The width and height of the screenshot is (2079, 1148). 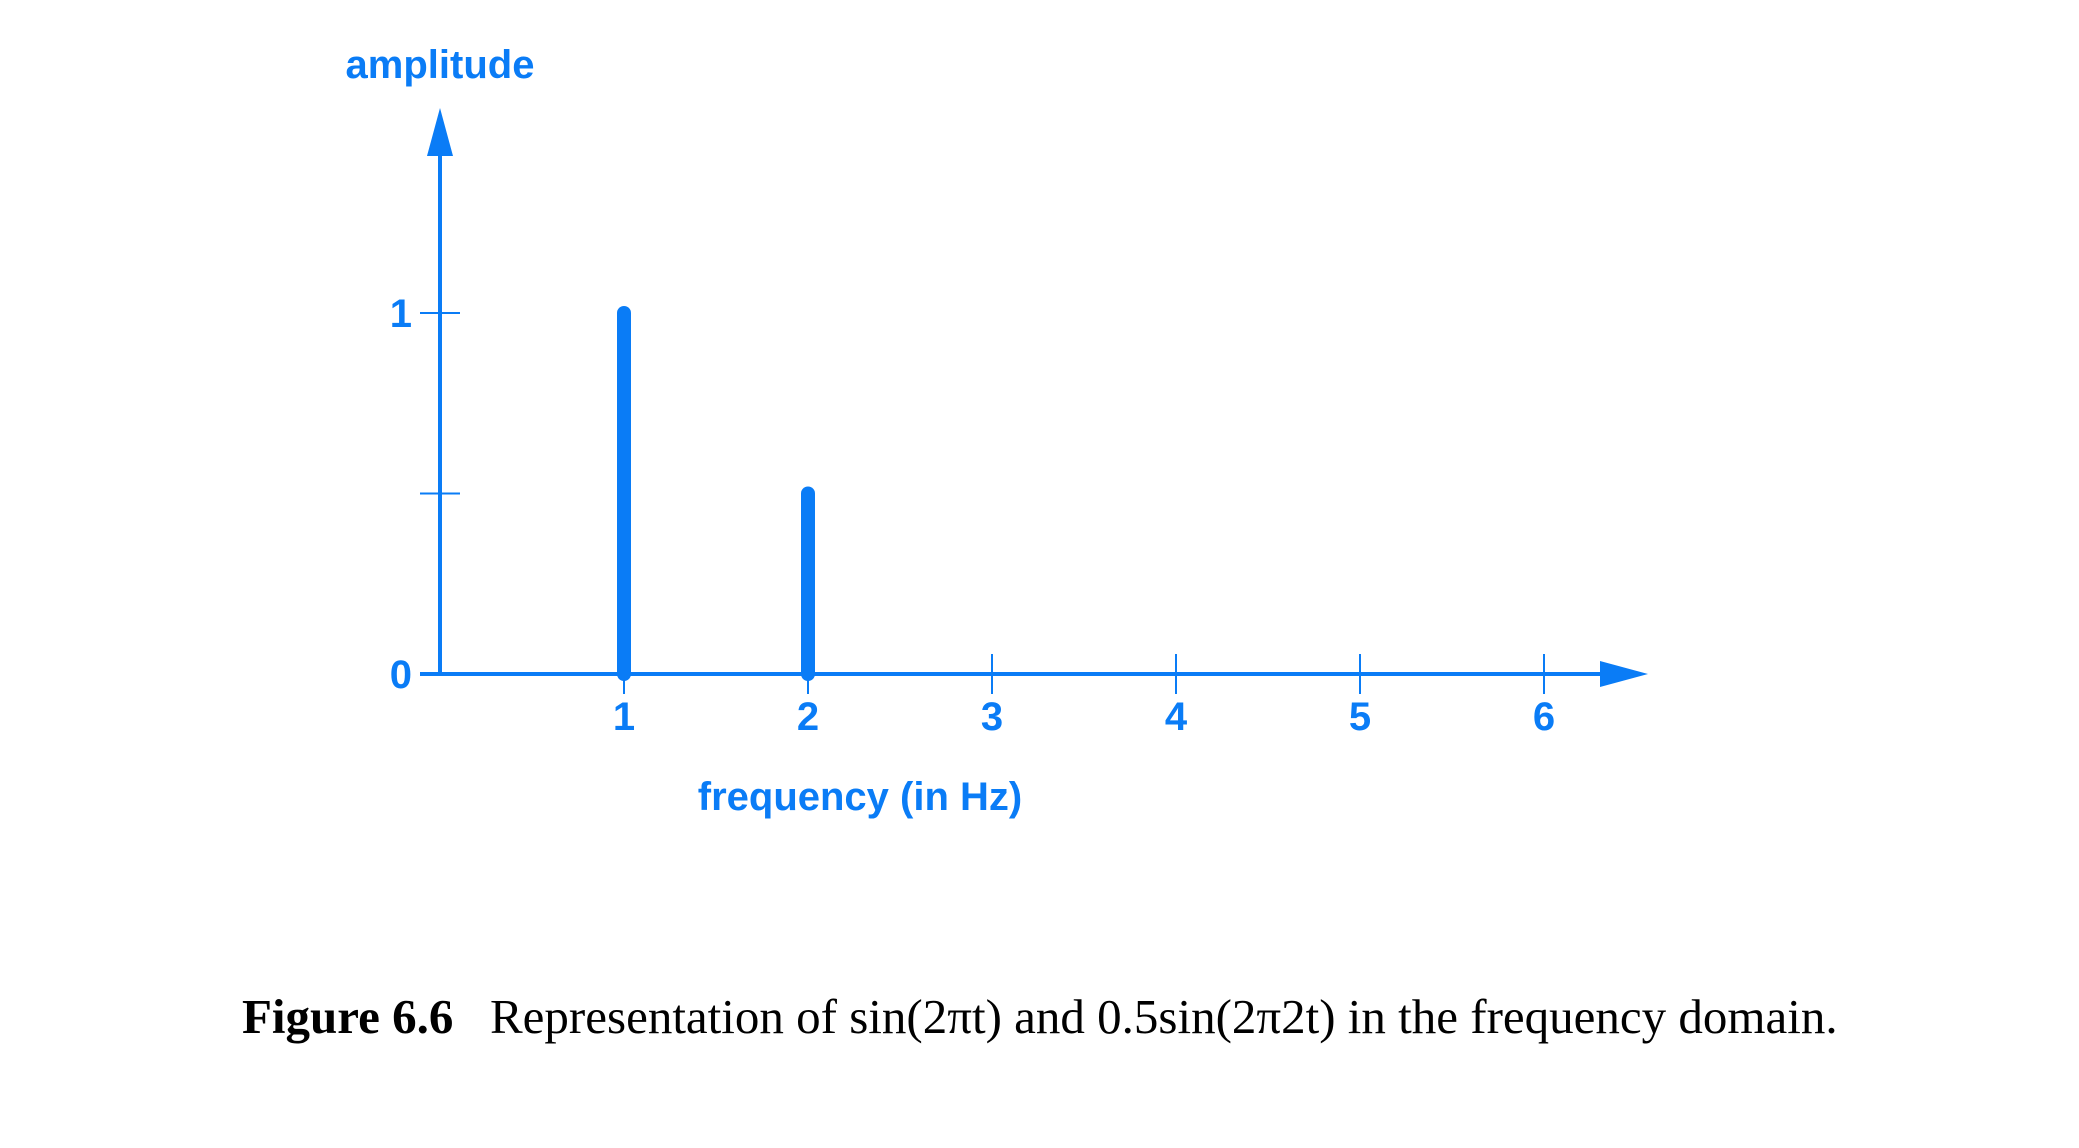 What do you see at coordinates (1176, 717) in the screenshot?
I see `x-tick-label: 4` at bounding box center [1176, 717].